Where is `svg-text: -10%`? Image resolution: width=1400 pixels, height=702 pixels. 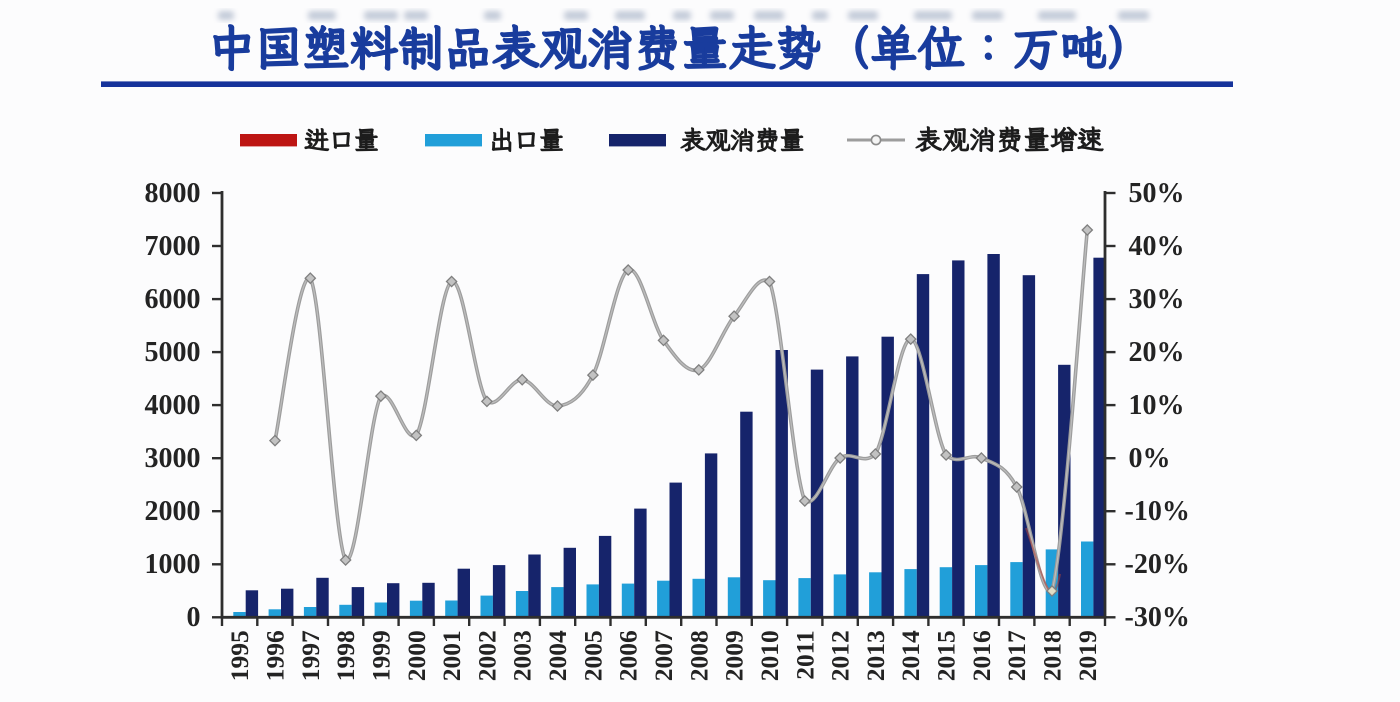 svg-text: -10% is located at coordinates (1157, 511).